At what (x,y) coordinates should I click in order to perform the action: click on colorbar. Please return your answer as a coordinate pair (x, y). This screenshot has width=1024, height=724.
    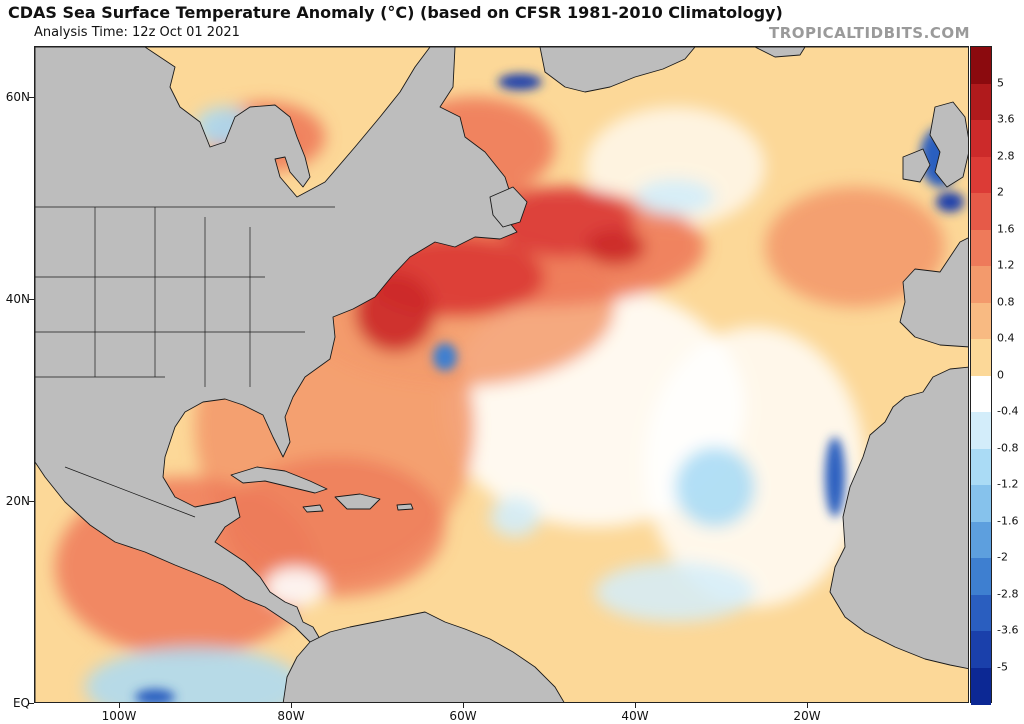
    Looking at the image, I should click on (981, 375).